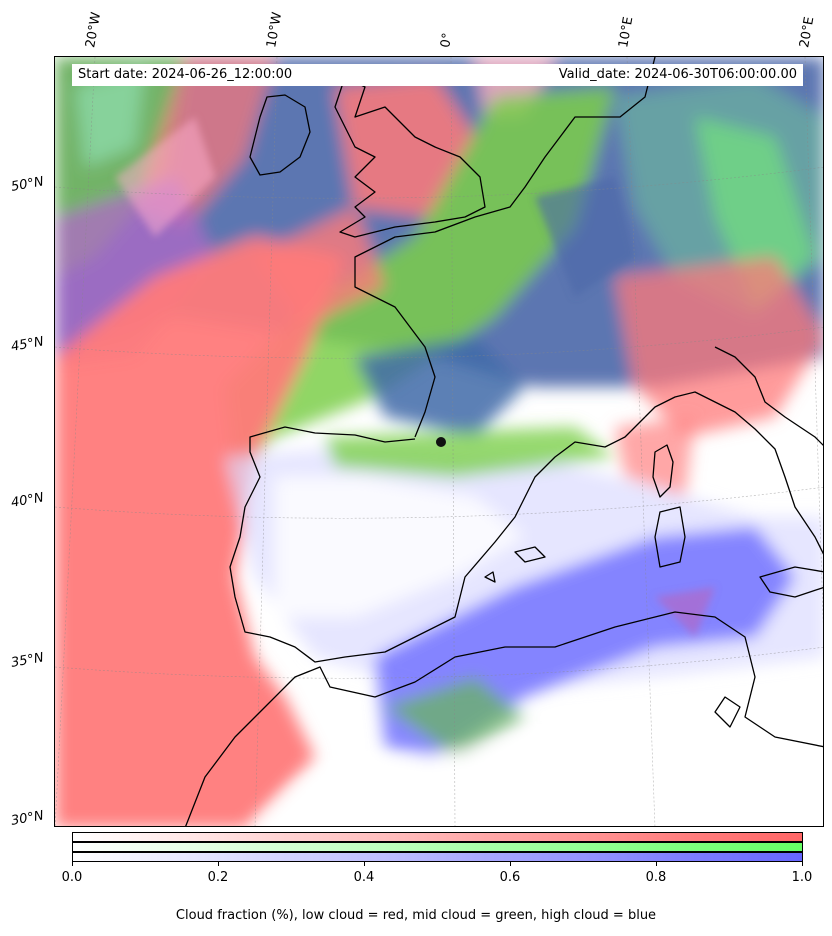  I want to click on lat-label-30n: 30°N, so click(27, 818).